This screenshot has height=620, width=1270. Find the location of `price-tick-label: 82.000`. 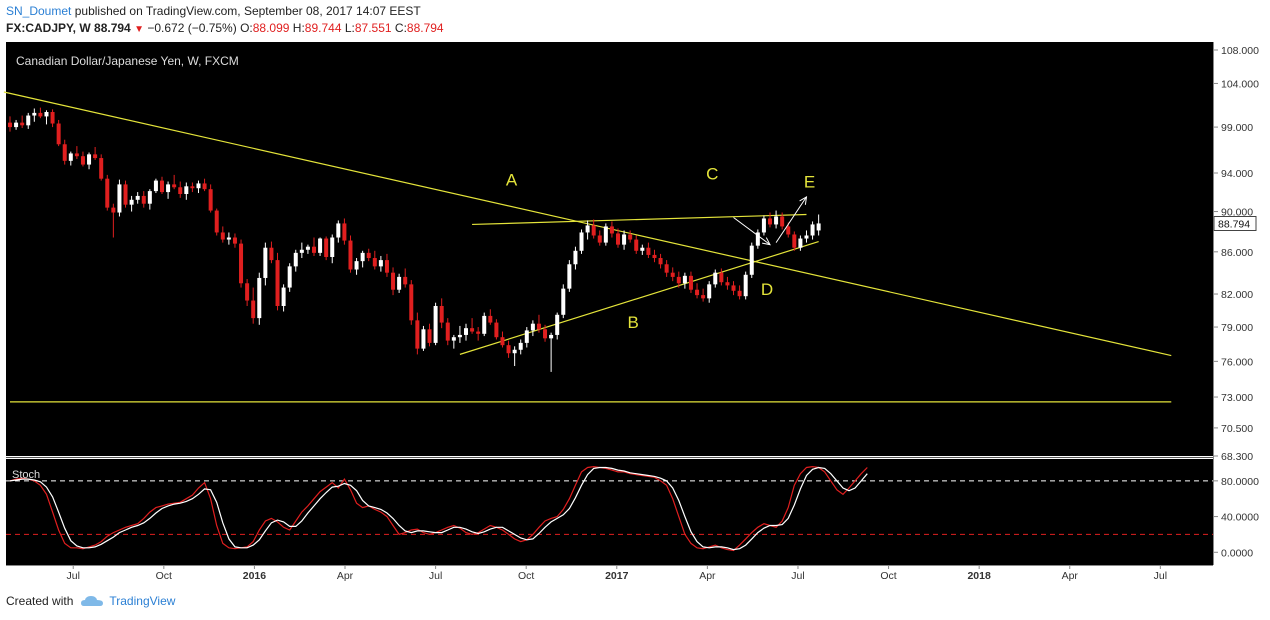

price-tick-label: 82.000 is located at coordinates (1237, 295).